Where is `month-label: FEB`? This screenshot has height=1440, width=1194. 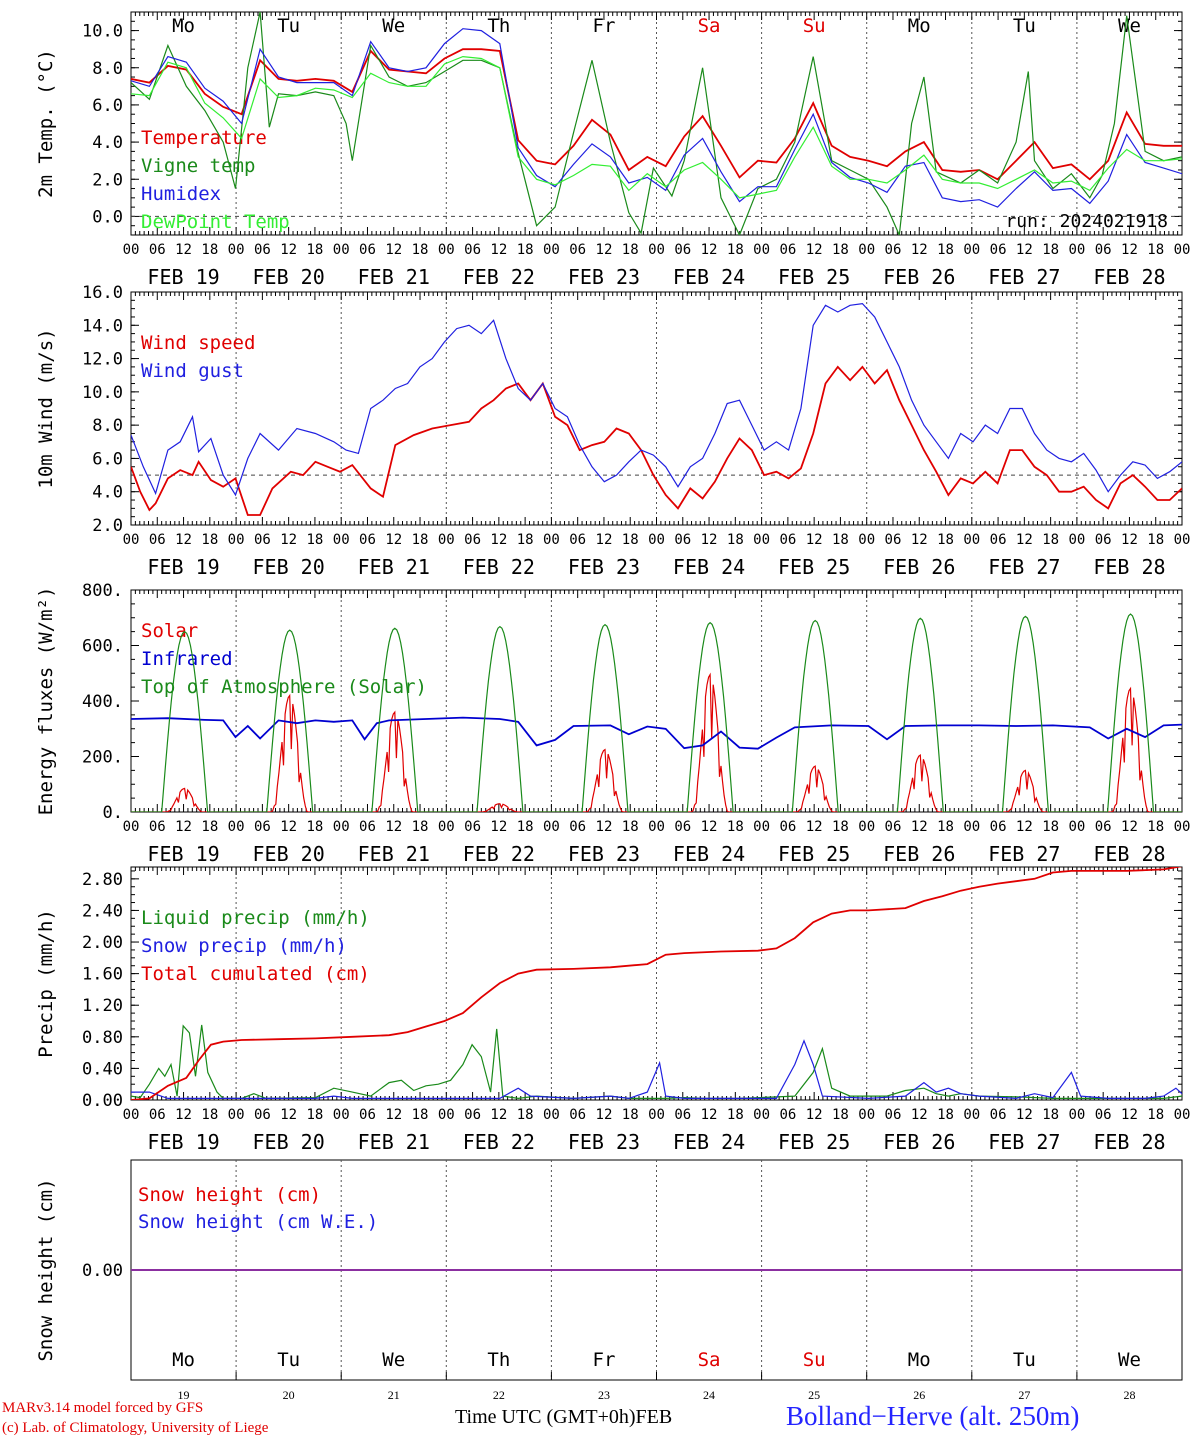 month-label: FEB is located at coordinates (654, 1417).